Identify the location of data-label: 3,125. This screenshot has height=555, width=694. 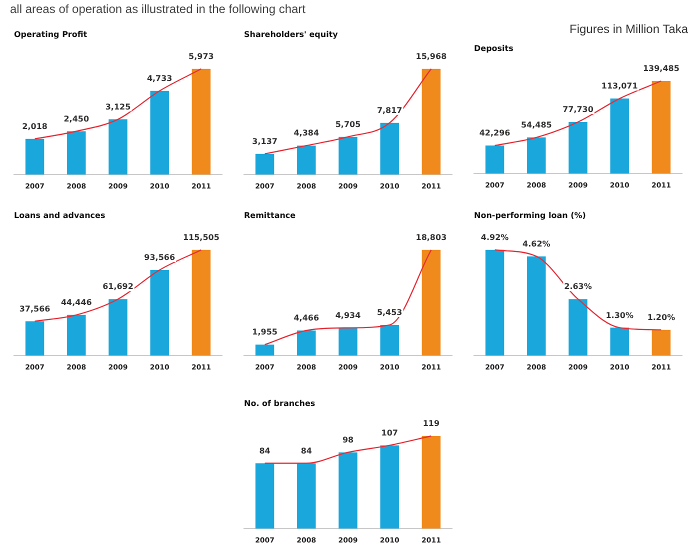
(118, 107).